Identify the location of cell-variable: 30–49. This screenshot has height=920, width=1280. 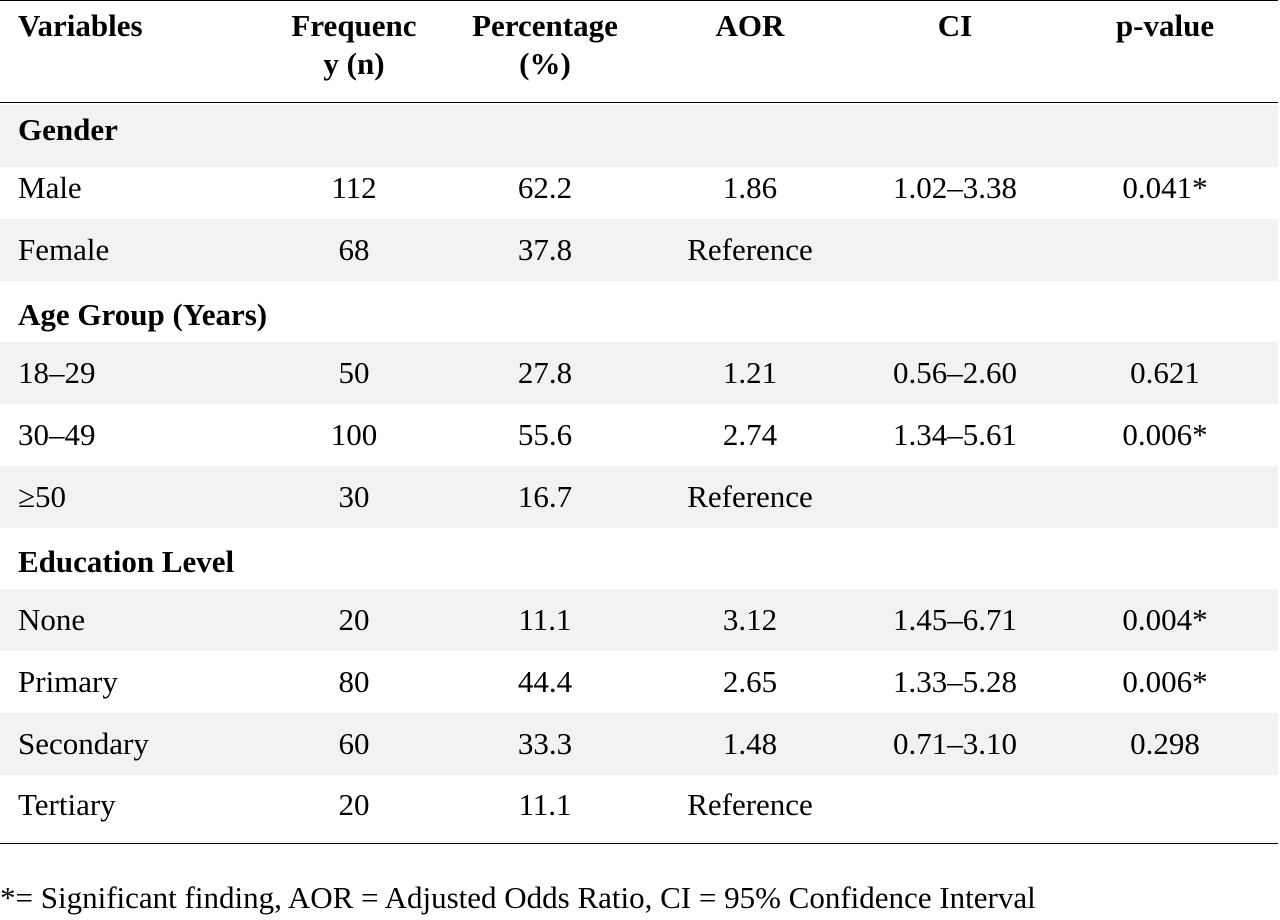
(57, 434).